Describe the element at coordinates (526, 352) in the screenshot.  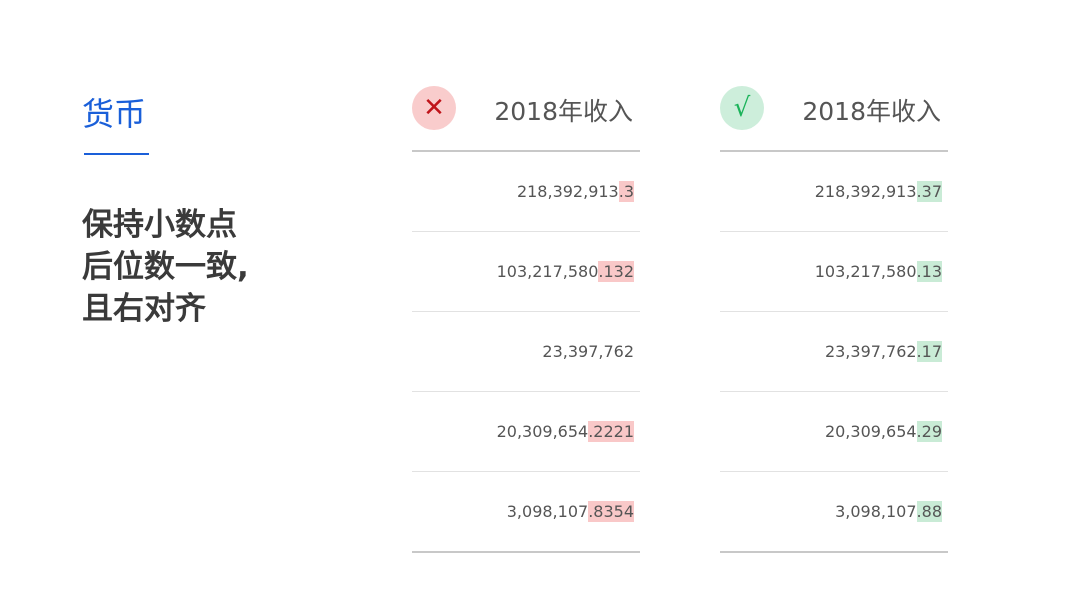
I see `table-row: 23,397,762` at that location.